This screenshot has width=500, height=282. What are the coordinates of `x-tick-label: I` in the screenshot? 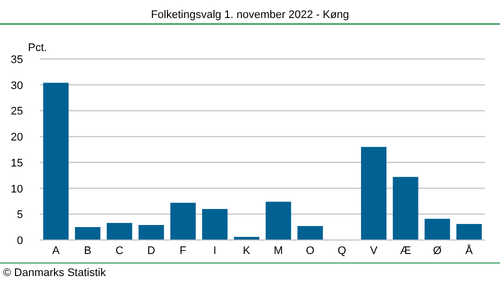 It's located at (214, 251).